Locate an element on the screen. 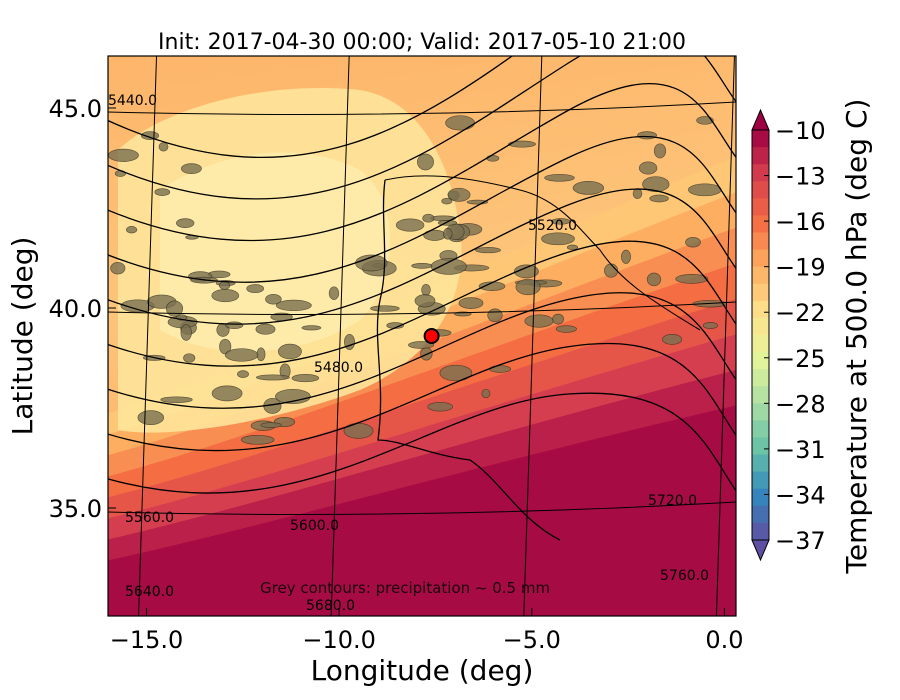 This screenshot has height=700, width=900. colorbar-frame is located at coordinates (760, 335).